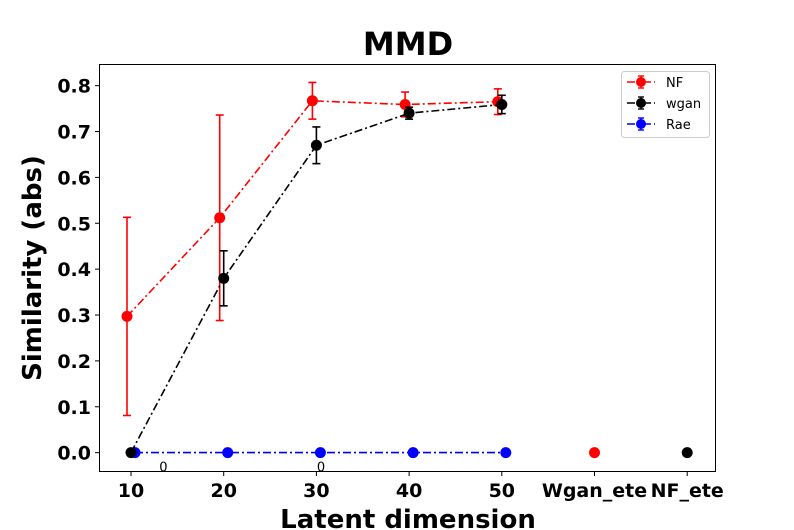 This screenshot has height=530, width=794. Describe the element at coordinates (408, 517) in the screenshot. I see `x-axis-label: Latent dimension` at that location.